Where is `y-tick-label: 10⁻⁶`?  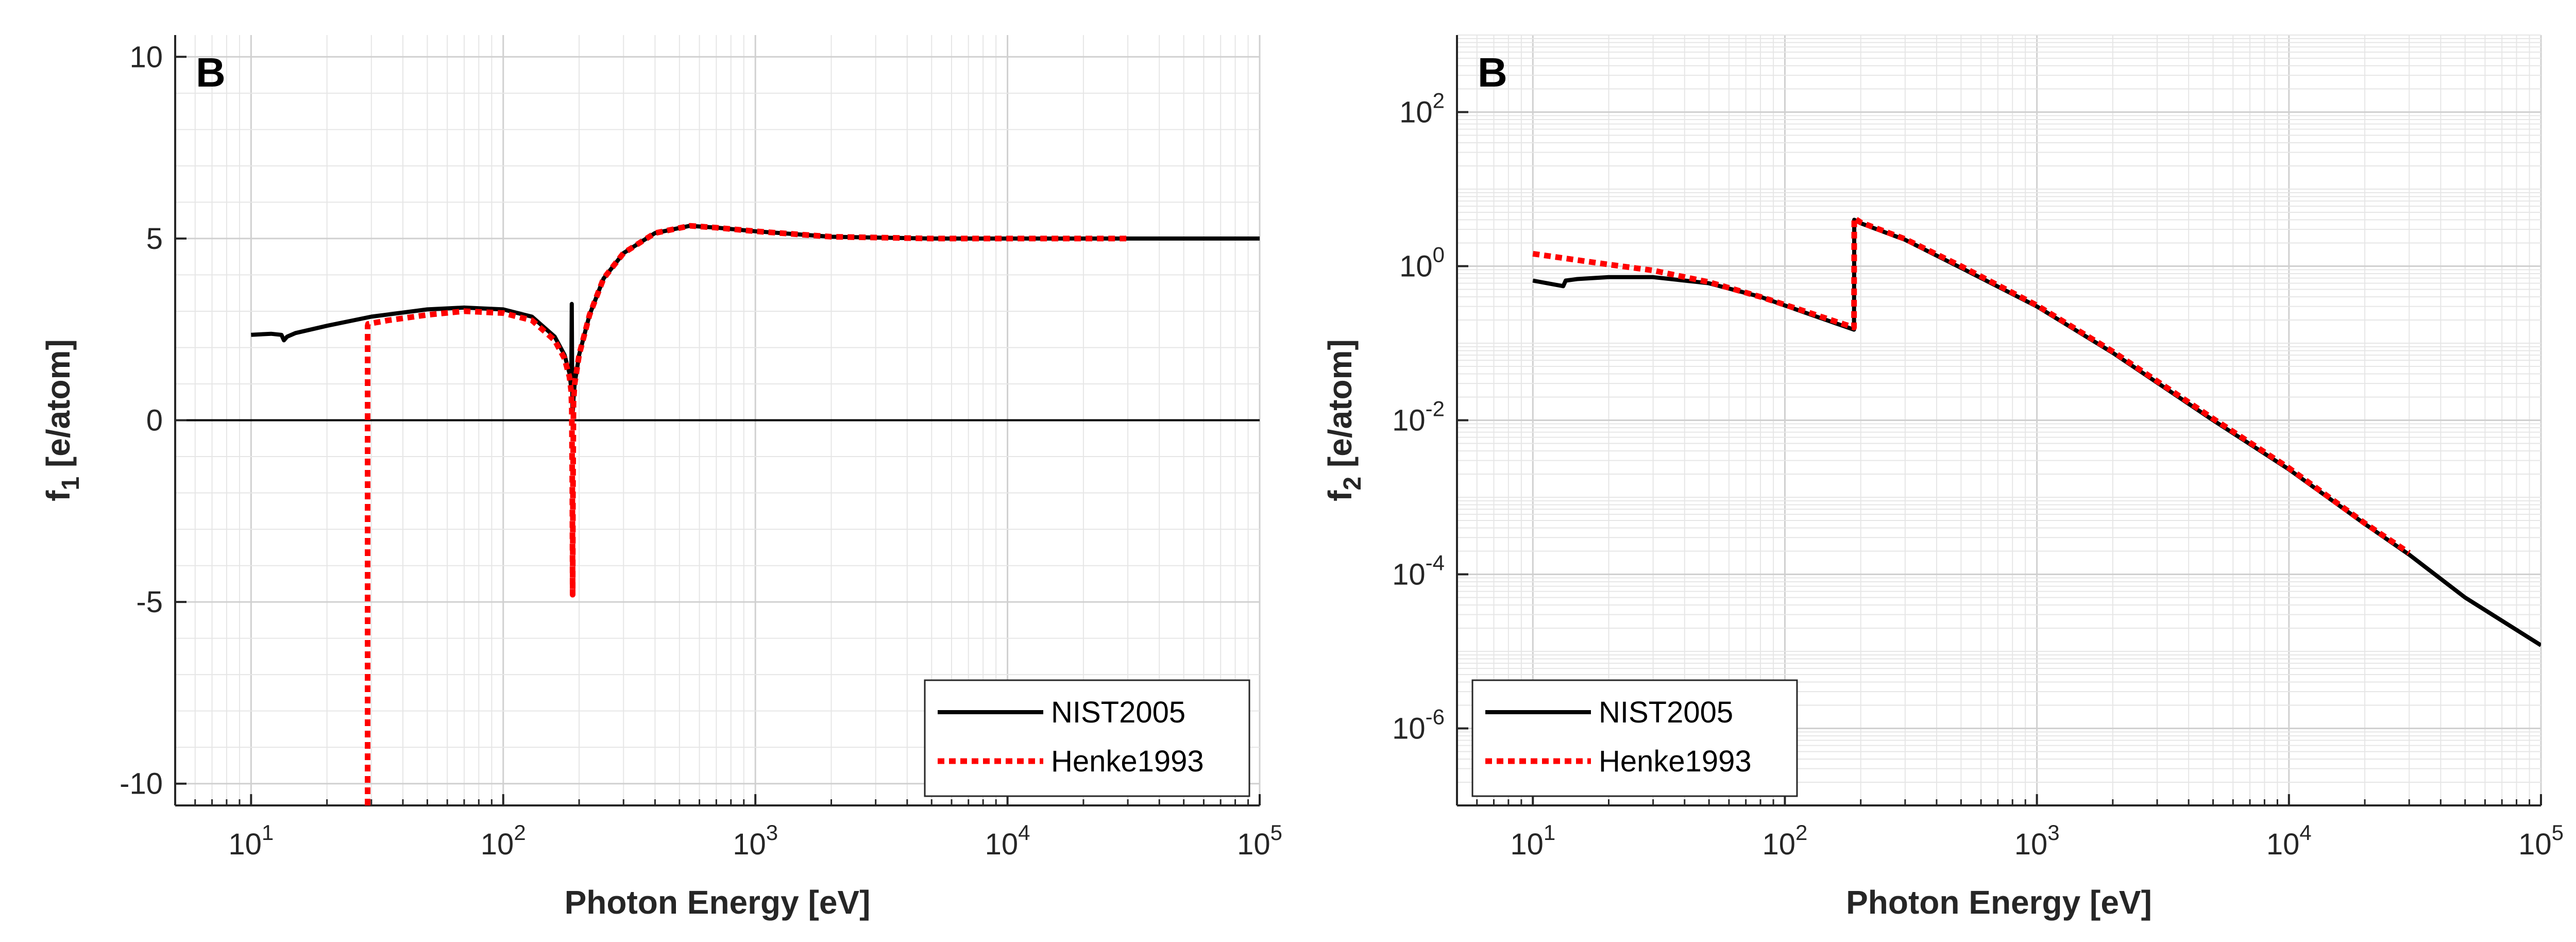 y-tick-label: 10⁻⁶ is located at coordinates (1418, 725).